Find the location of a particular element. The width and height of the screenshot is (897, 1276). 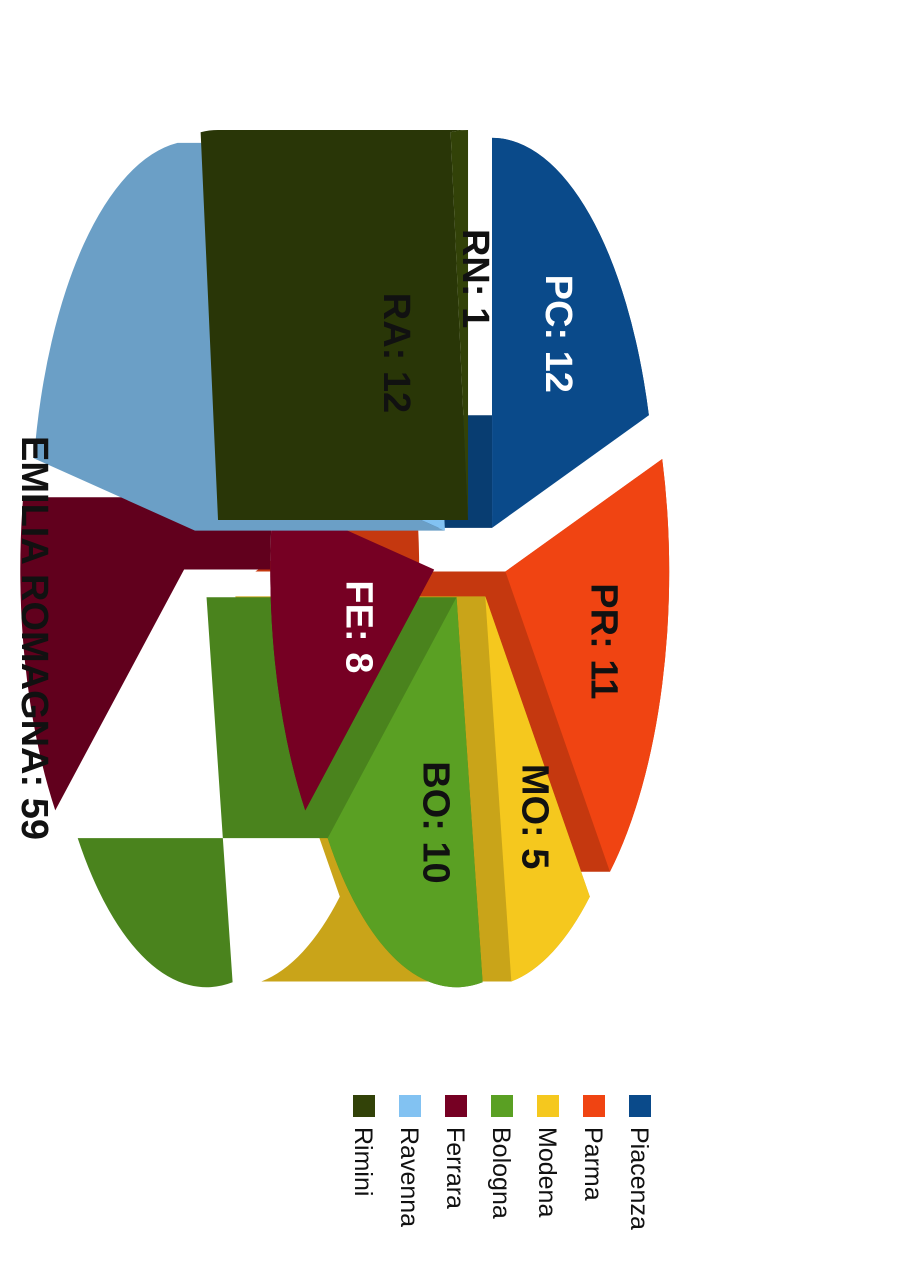

legend-swatch-ra is located at coordinates (410, 1106).